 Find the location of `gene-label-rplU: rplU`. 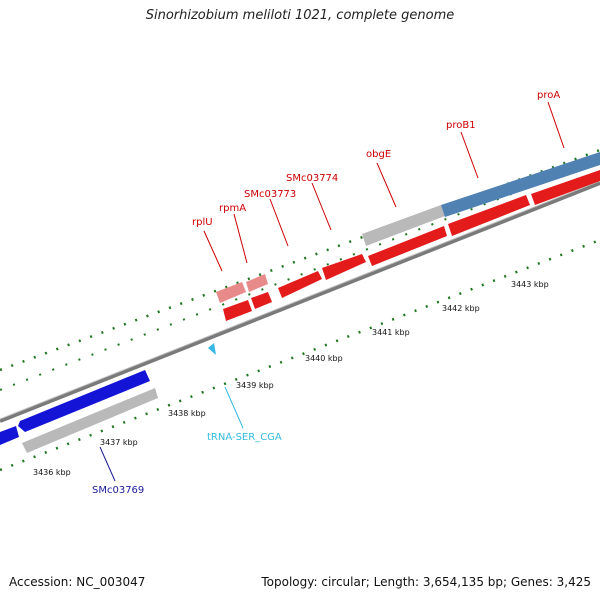

gene-label-rplU: rplU is located at coordinates (202, 222).